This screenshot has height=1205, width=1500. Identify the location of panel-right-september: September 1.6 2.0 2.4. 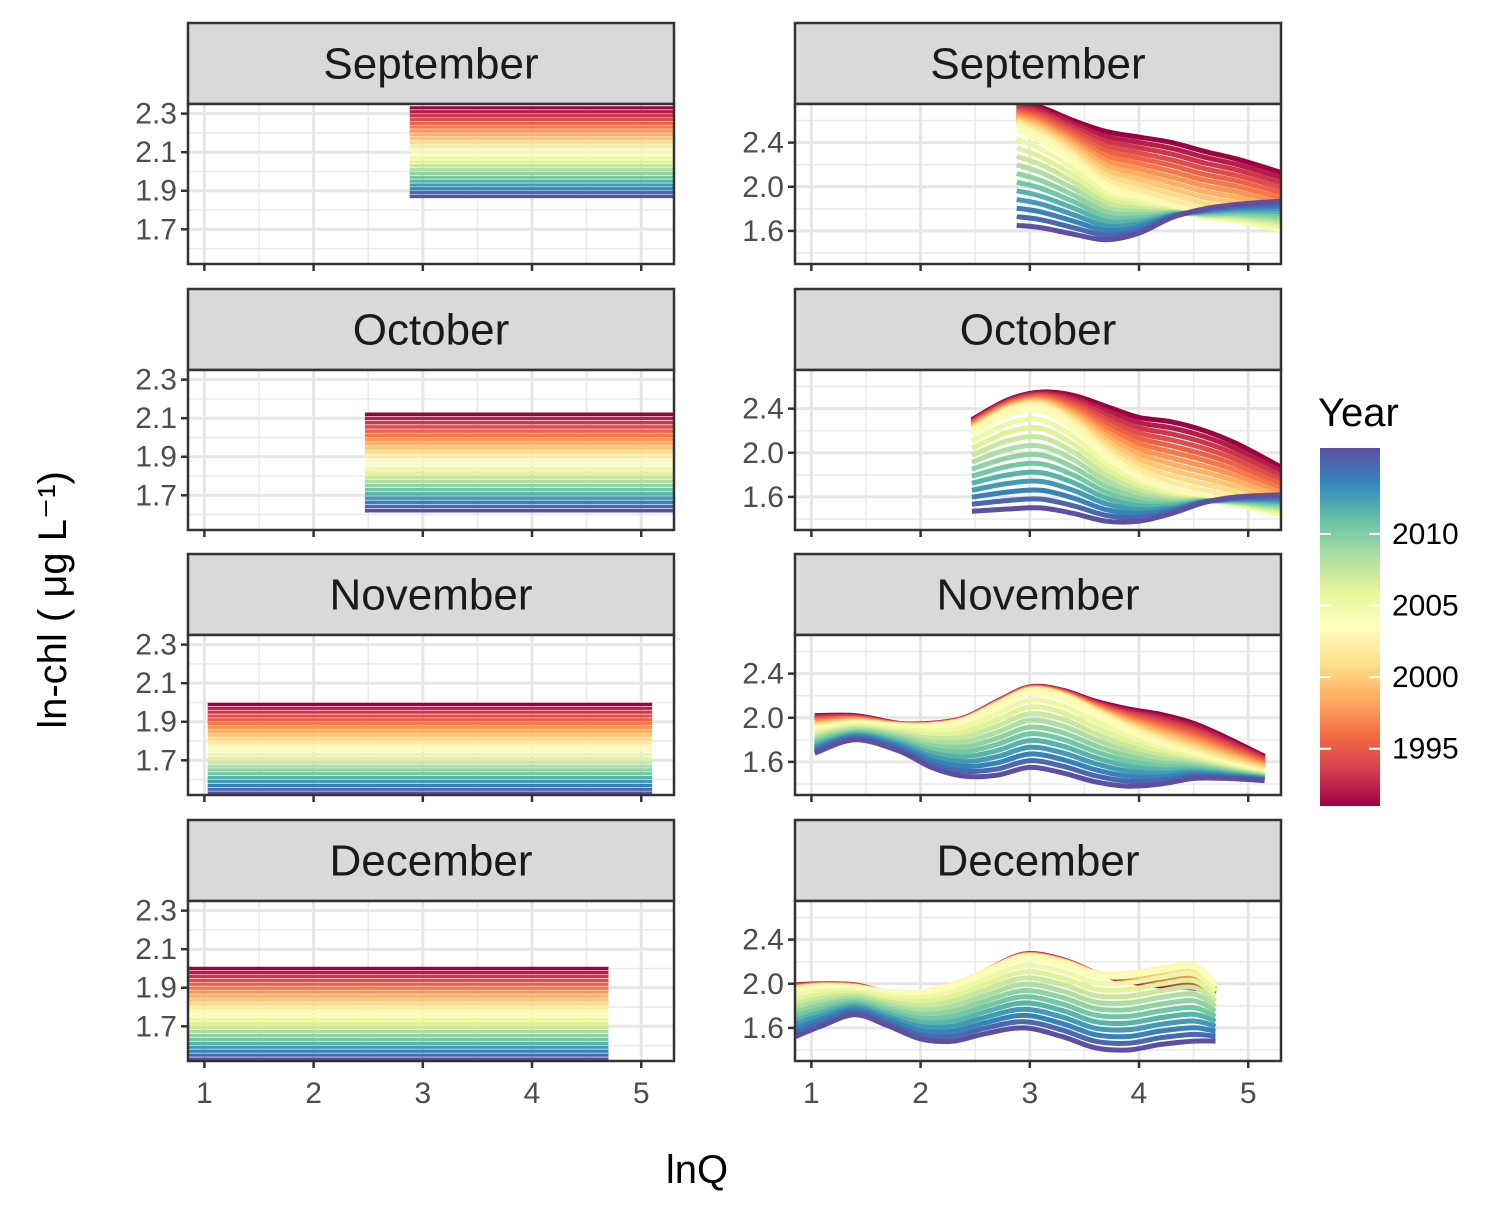
(1012, 146).